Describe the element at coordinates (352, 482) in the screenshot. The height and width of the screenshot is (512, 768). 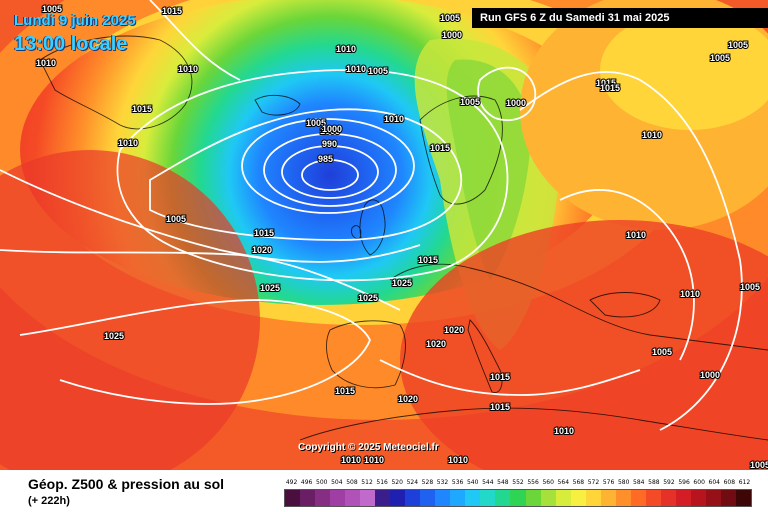
I see `color-scale-label: 508` at that location.